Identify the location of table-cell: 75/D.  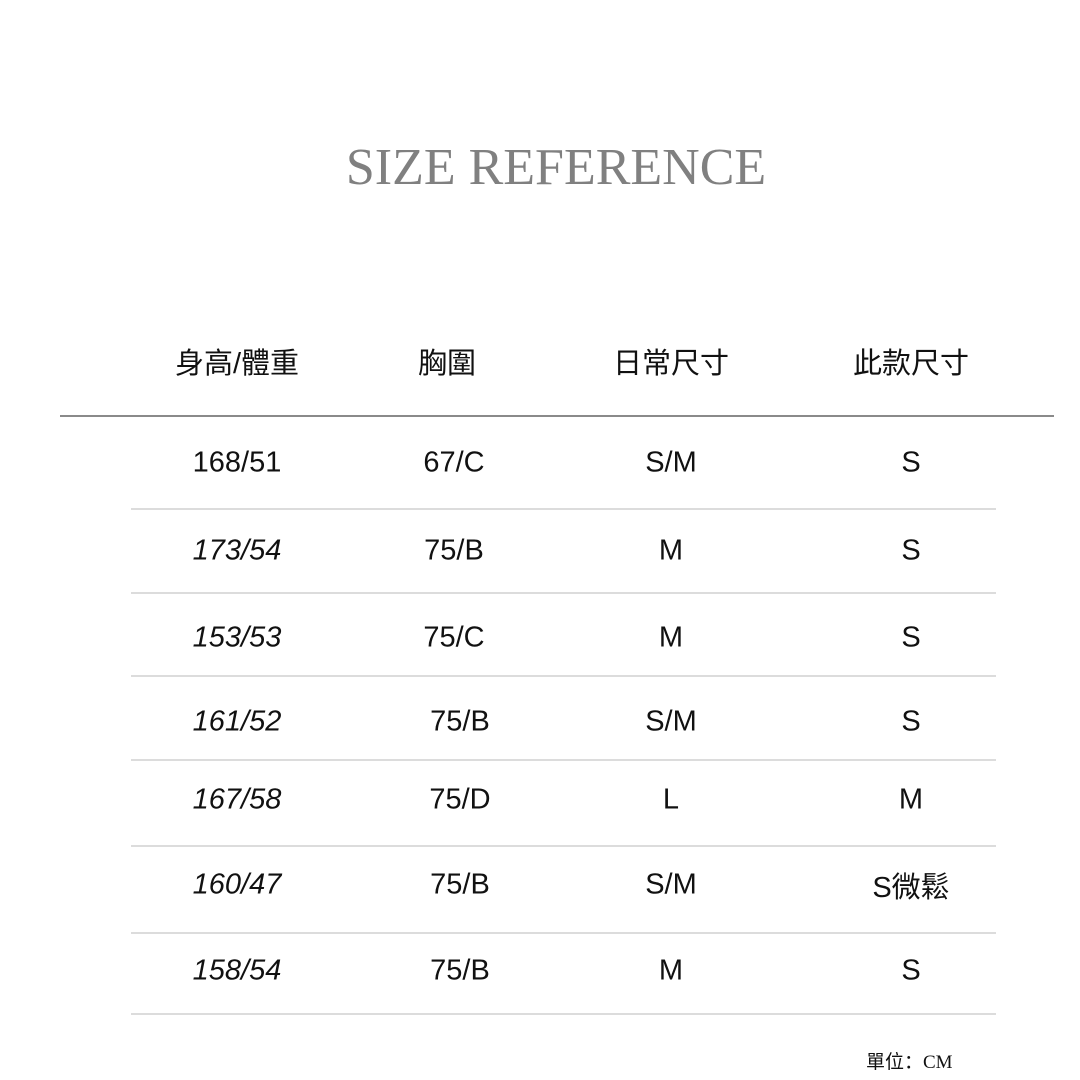
(460, 799).